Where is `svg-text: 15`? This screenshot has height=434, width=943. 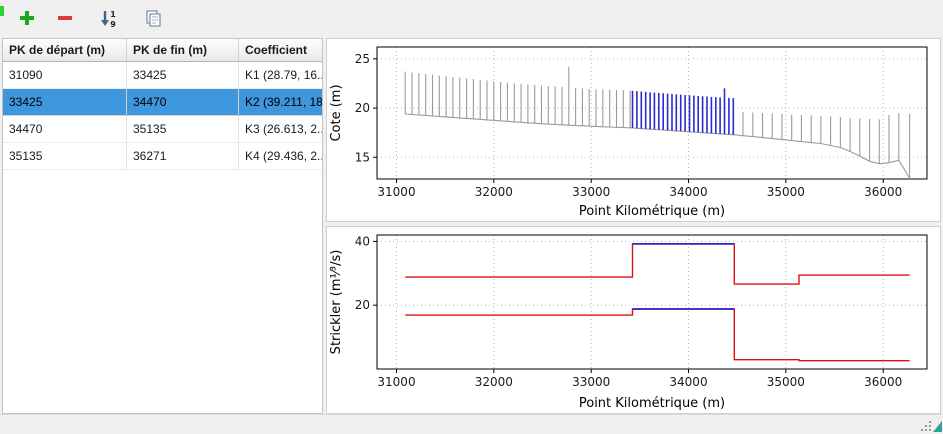 svg-text: 15 is located at coordinates (362, 157).